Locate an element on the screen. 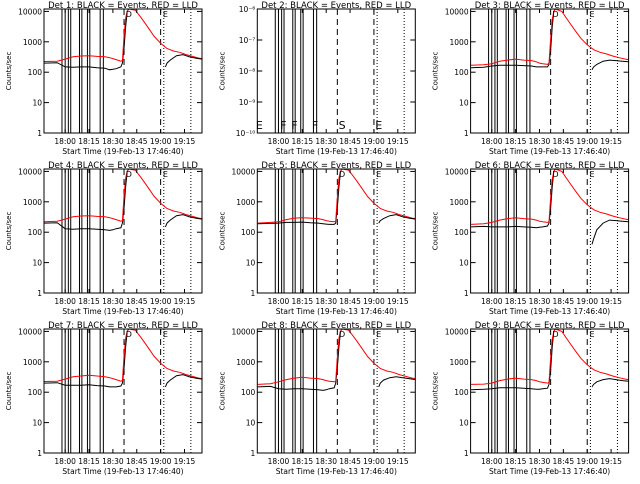 The height and width of the screenshot is (484, 640). flag-label: F is located at coordinates (283, 125).